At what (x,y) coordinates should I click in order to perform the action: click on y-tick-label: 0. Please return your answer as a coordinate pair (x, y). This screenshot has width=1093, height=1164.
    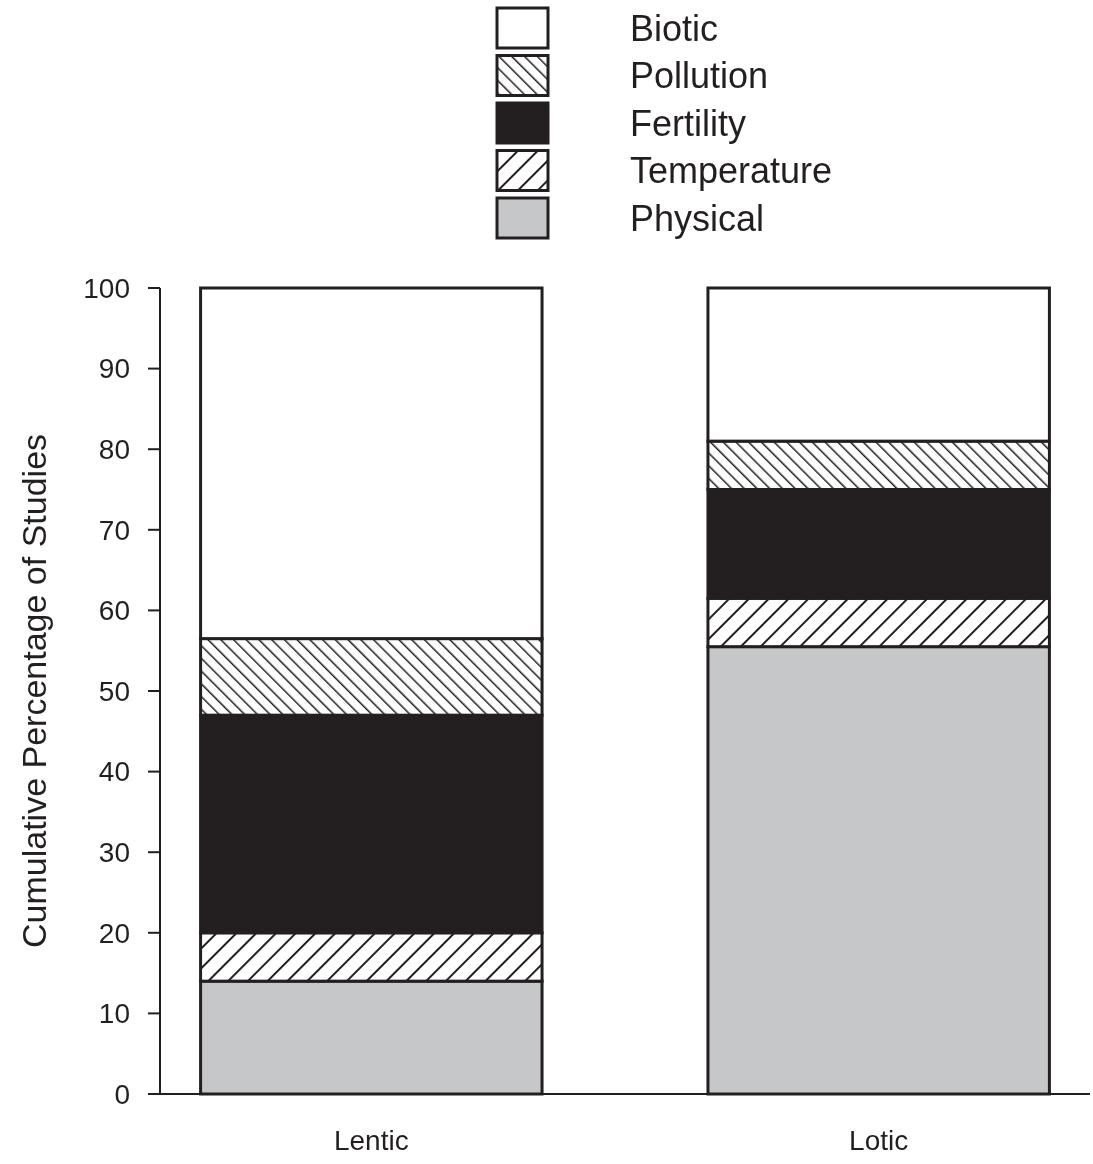
    Looking at the image, I should click on (122, 1094).